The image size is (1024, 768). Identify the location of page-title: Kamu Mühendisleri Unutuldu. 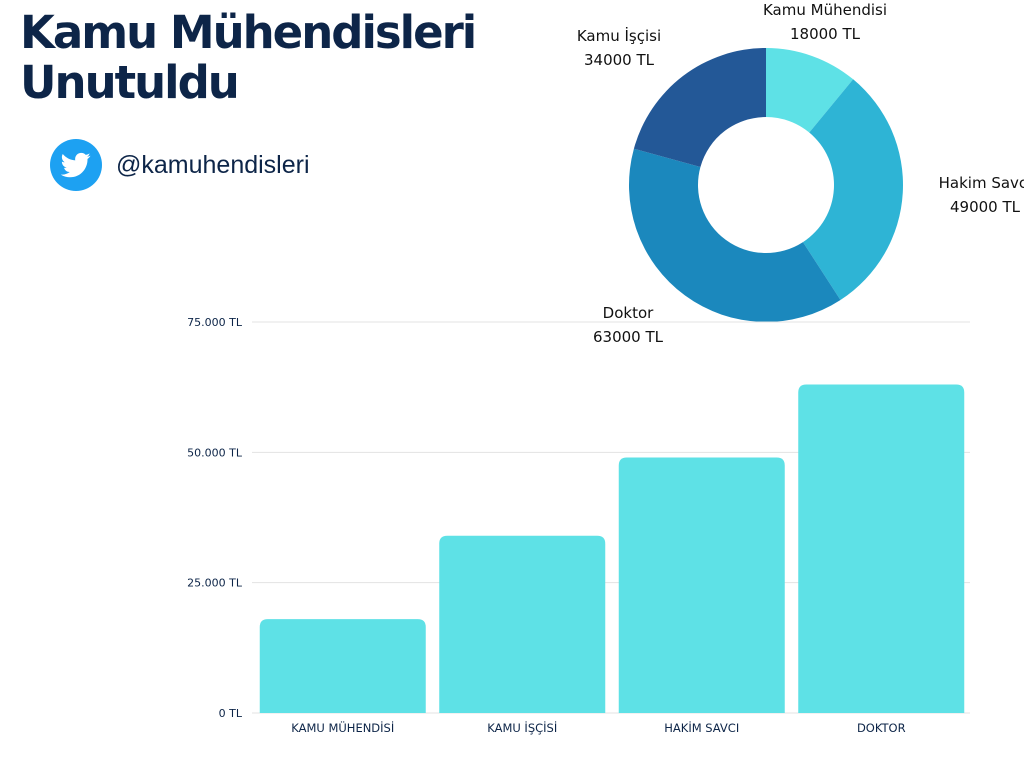
(248, 57).